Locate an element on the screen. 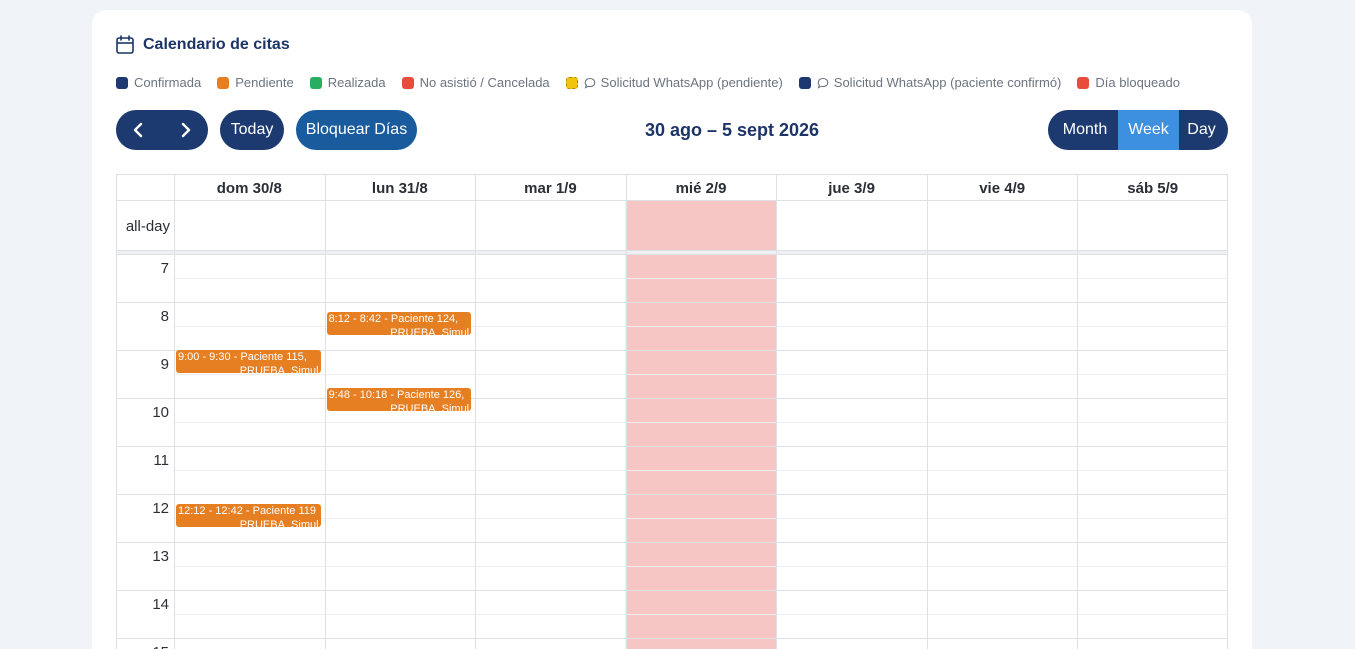 The image size is (1355, 649). hour-label: 9 is located at coordinates (165, 364).